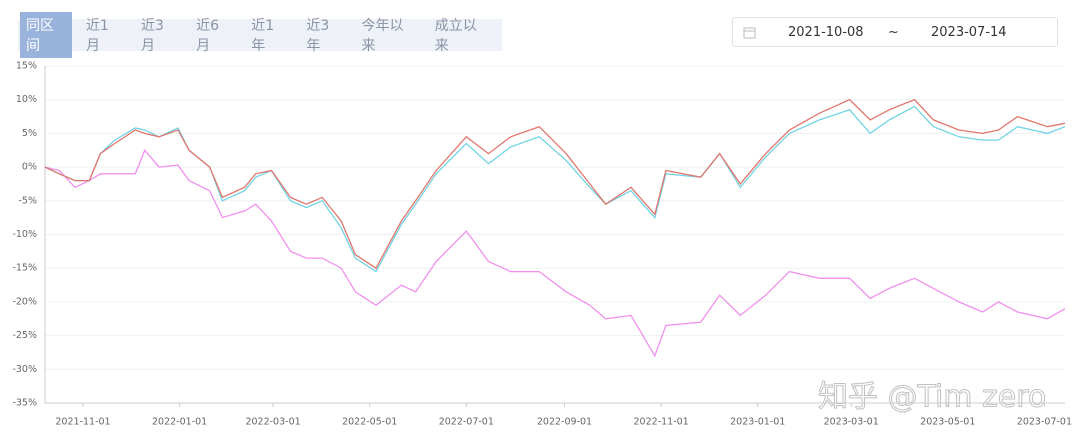  I want to click on range-tab: 近1年, so click(263, 36).